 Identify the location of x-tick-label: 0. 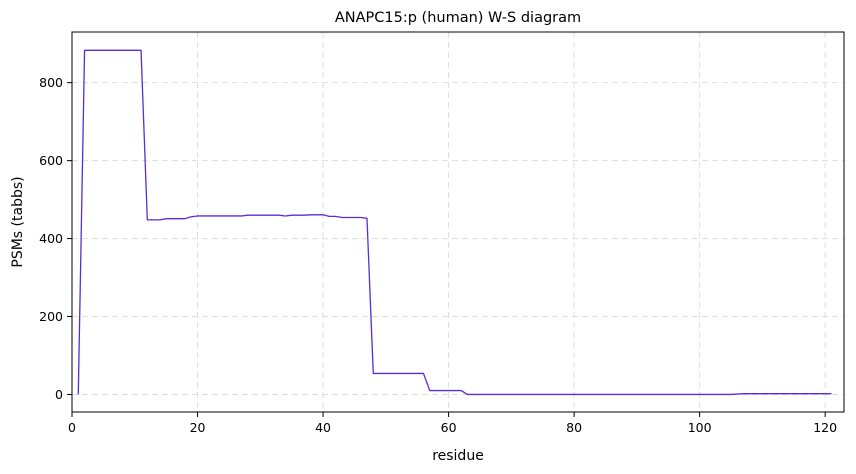
(72, 427).